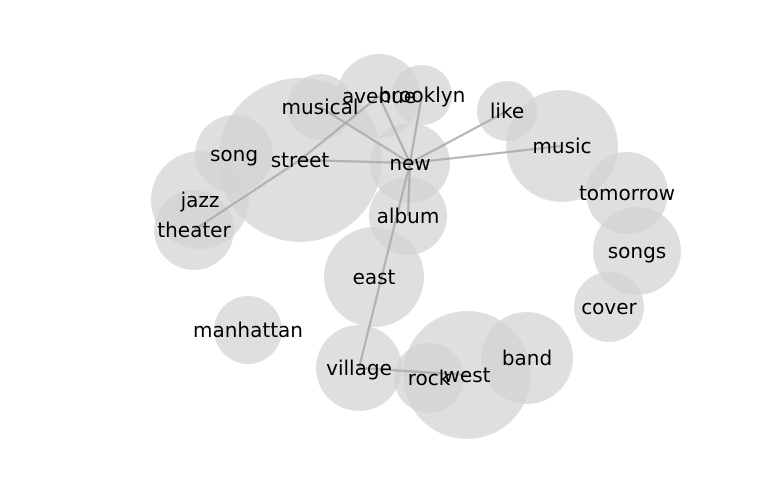 The image size is (768, 500). I want to click on word-label-village: village, so click(359, 368).